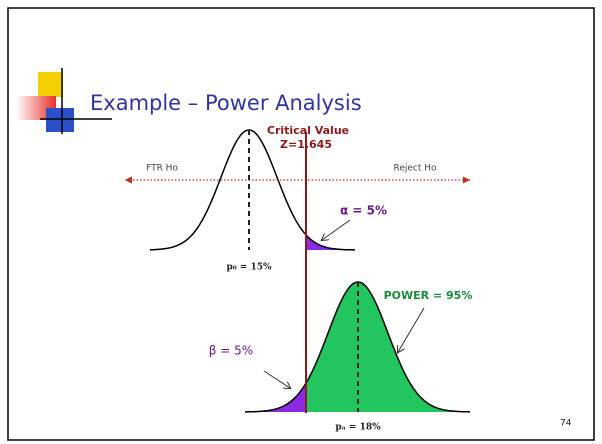  Describe the element at coordinates (275, 397) in the screenshot. I see `beta-area` at that location.